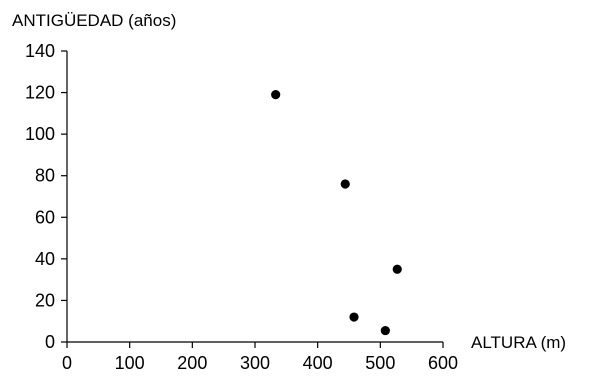 This screenshot has width=590, height=378. I want to click on x-tick-label: 100, so click(130, 363).